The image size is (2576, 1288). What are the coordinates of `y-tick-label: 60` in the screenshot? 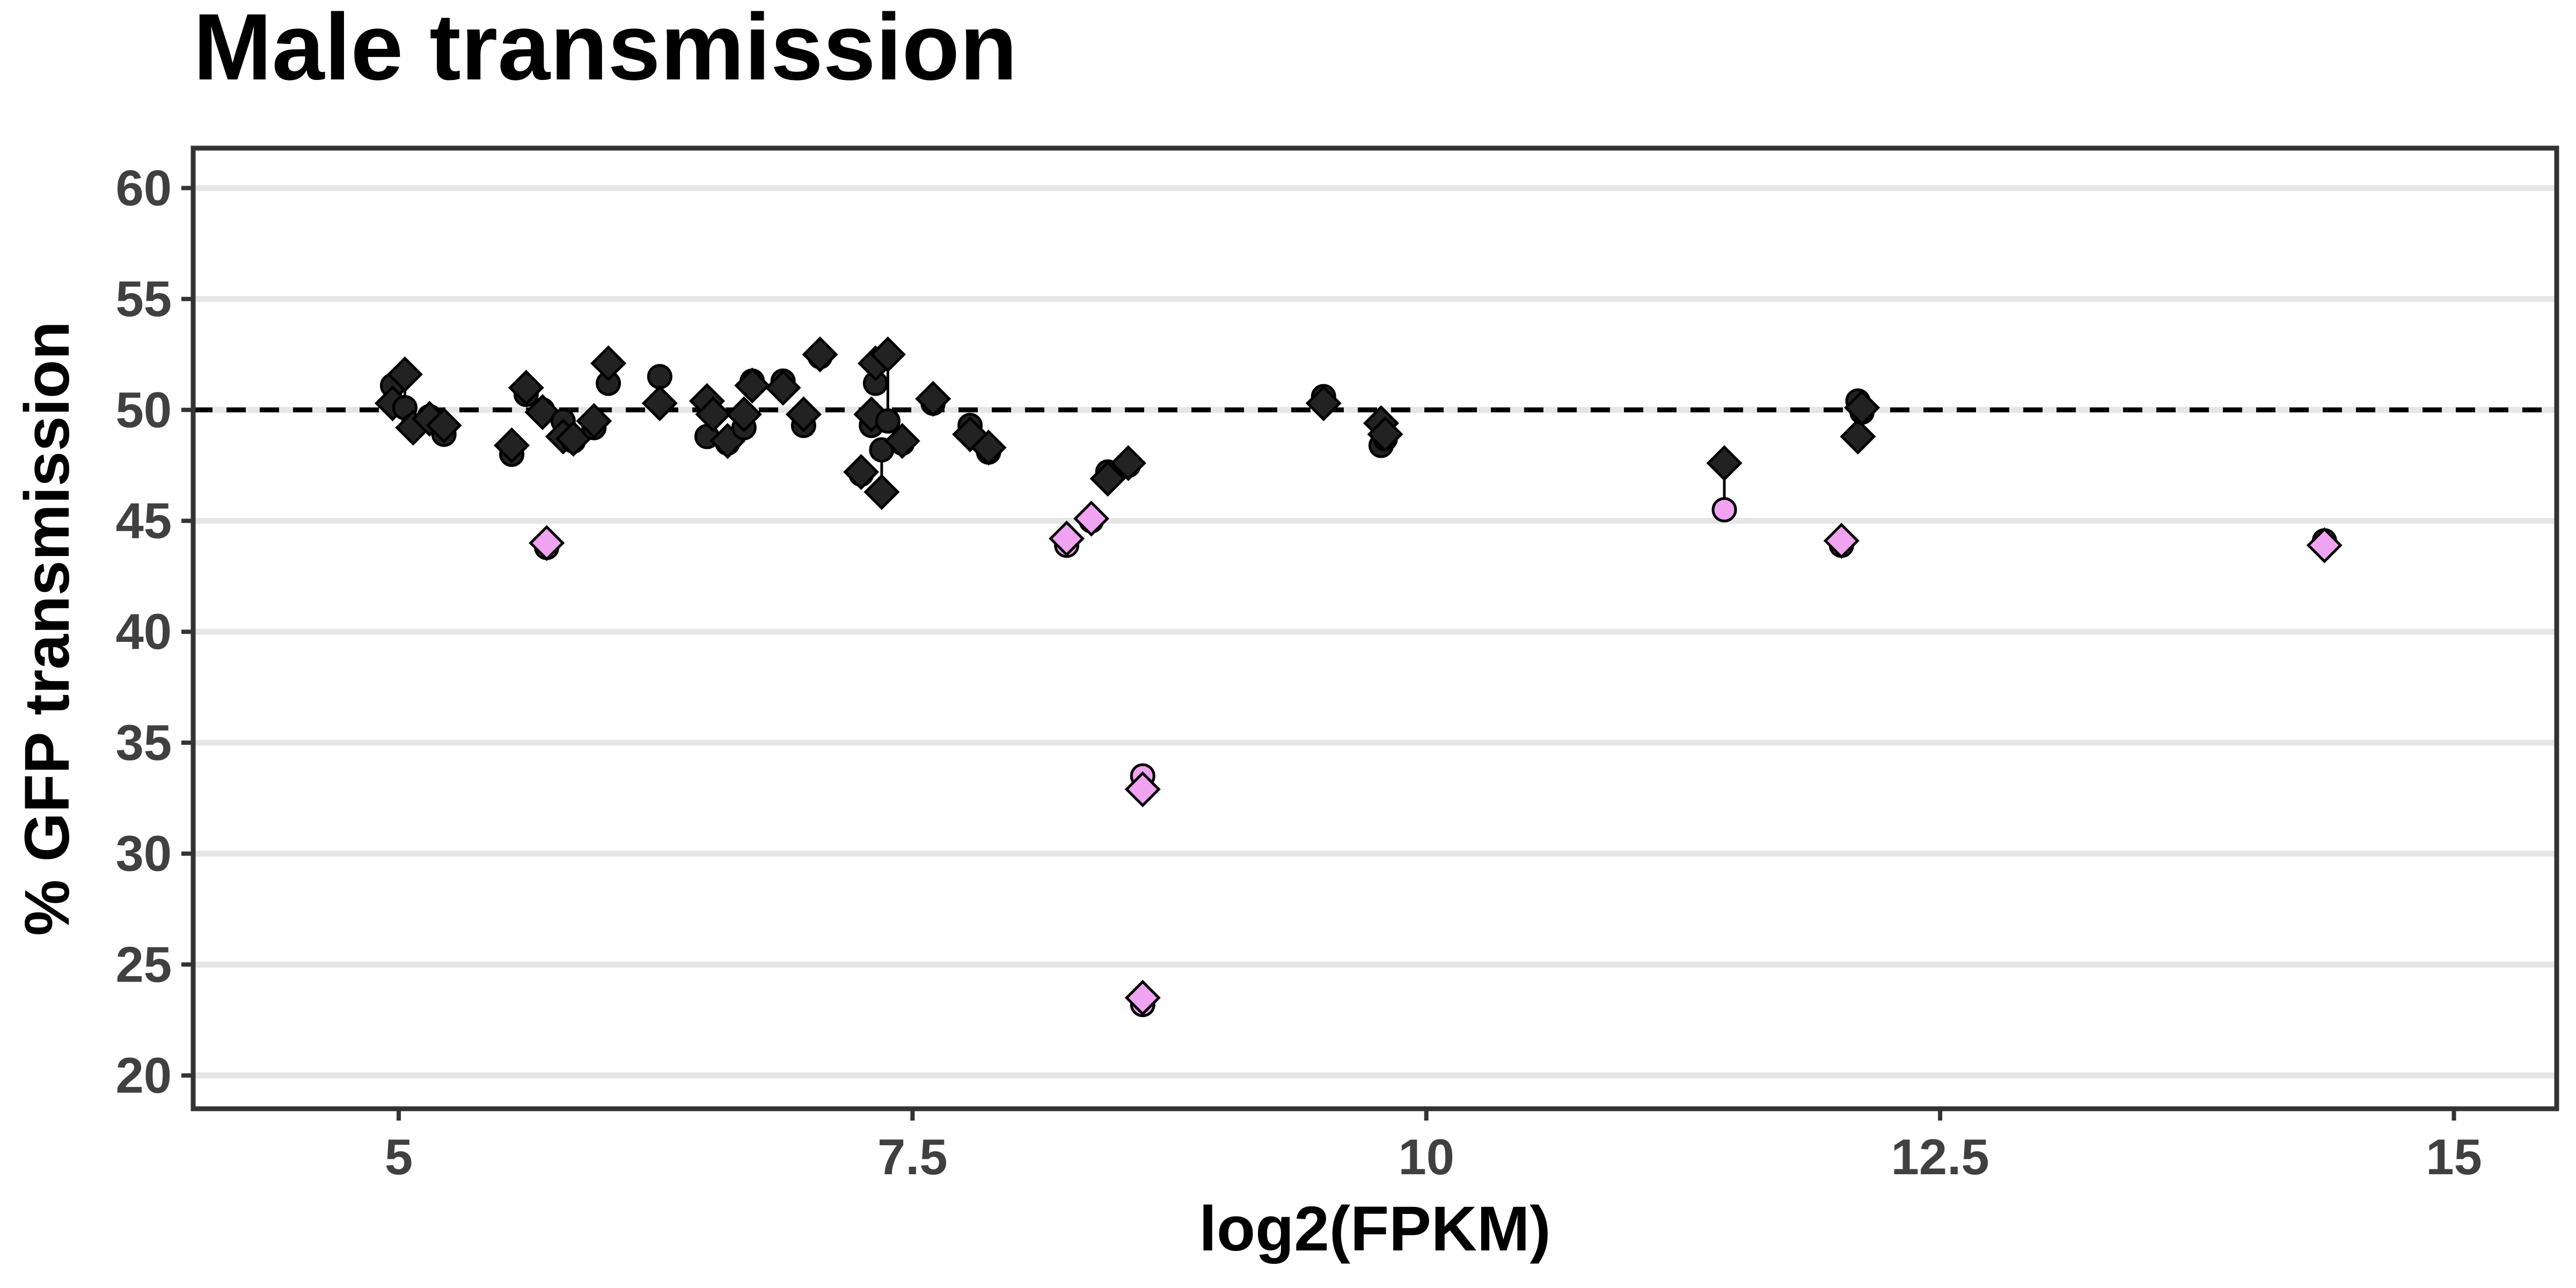 It's located at (143, 187).